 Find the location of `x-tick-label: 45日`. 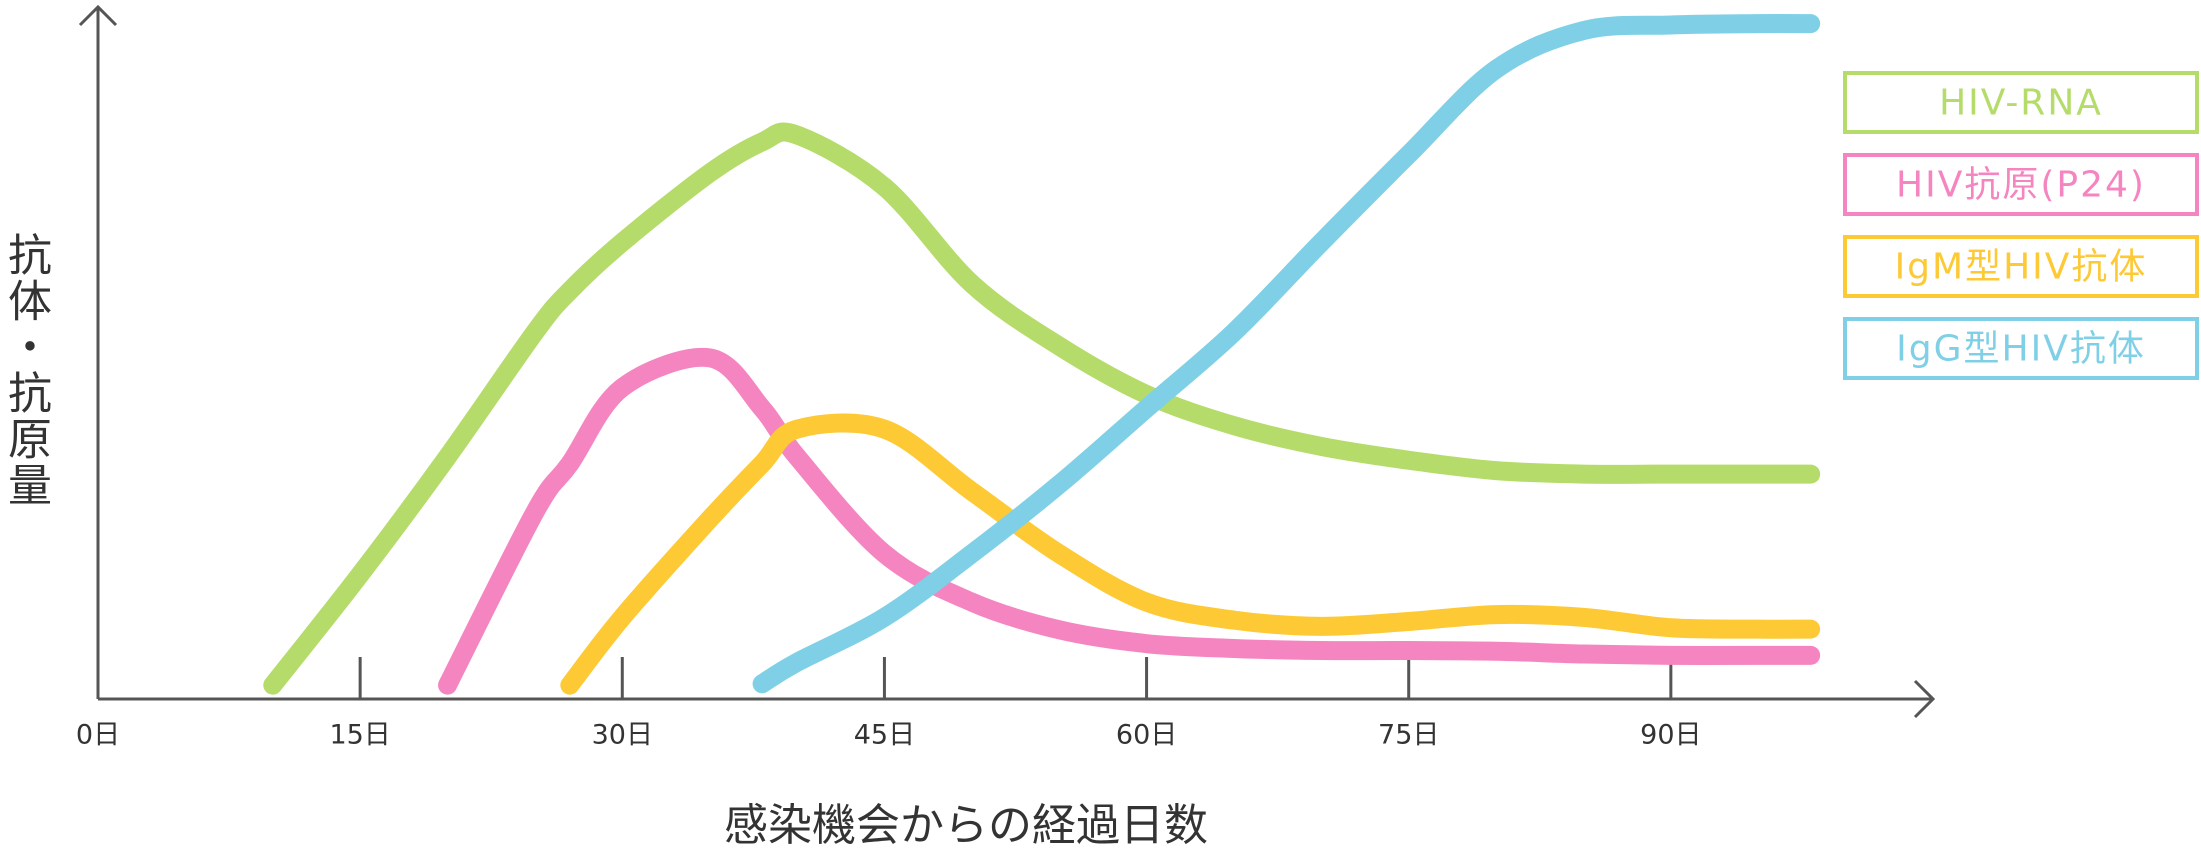

x-tick-label: 45日 is located at coordinates (884, 735).